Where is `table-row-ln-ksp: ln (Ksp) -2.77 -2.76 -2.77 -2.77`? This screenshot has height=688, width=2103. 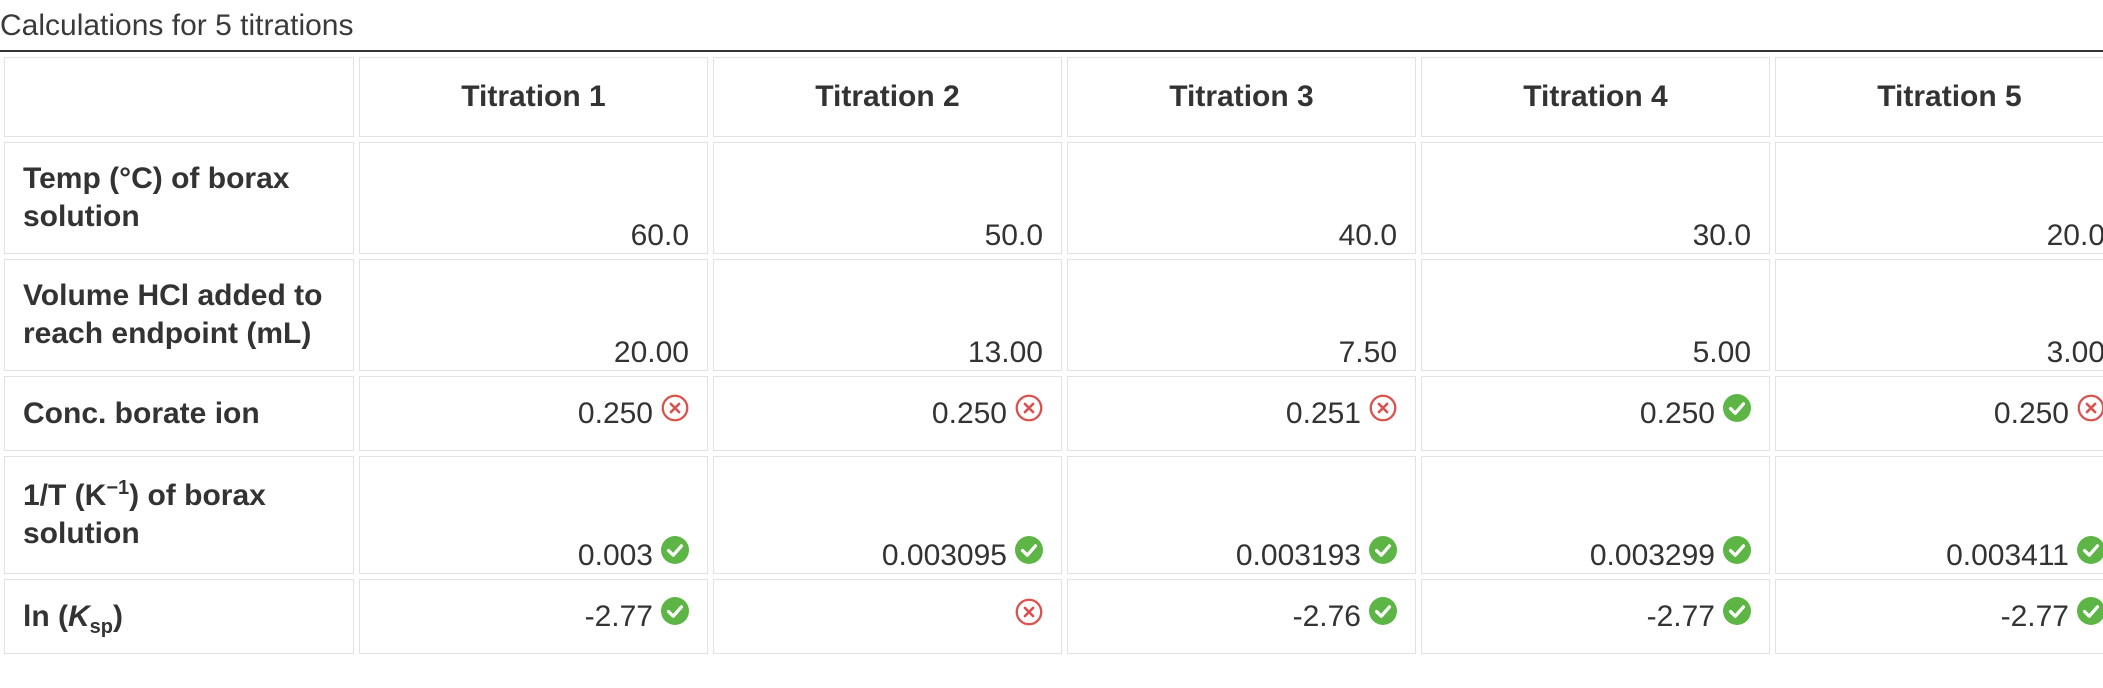
table-row-ln-ksp: ln (Ksp) -2.77 -2.76 -2.77 -2.77 is located at coordinates (1053, 616).